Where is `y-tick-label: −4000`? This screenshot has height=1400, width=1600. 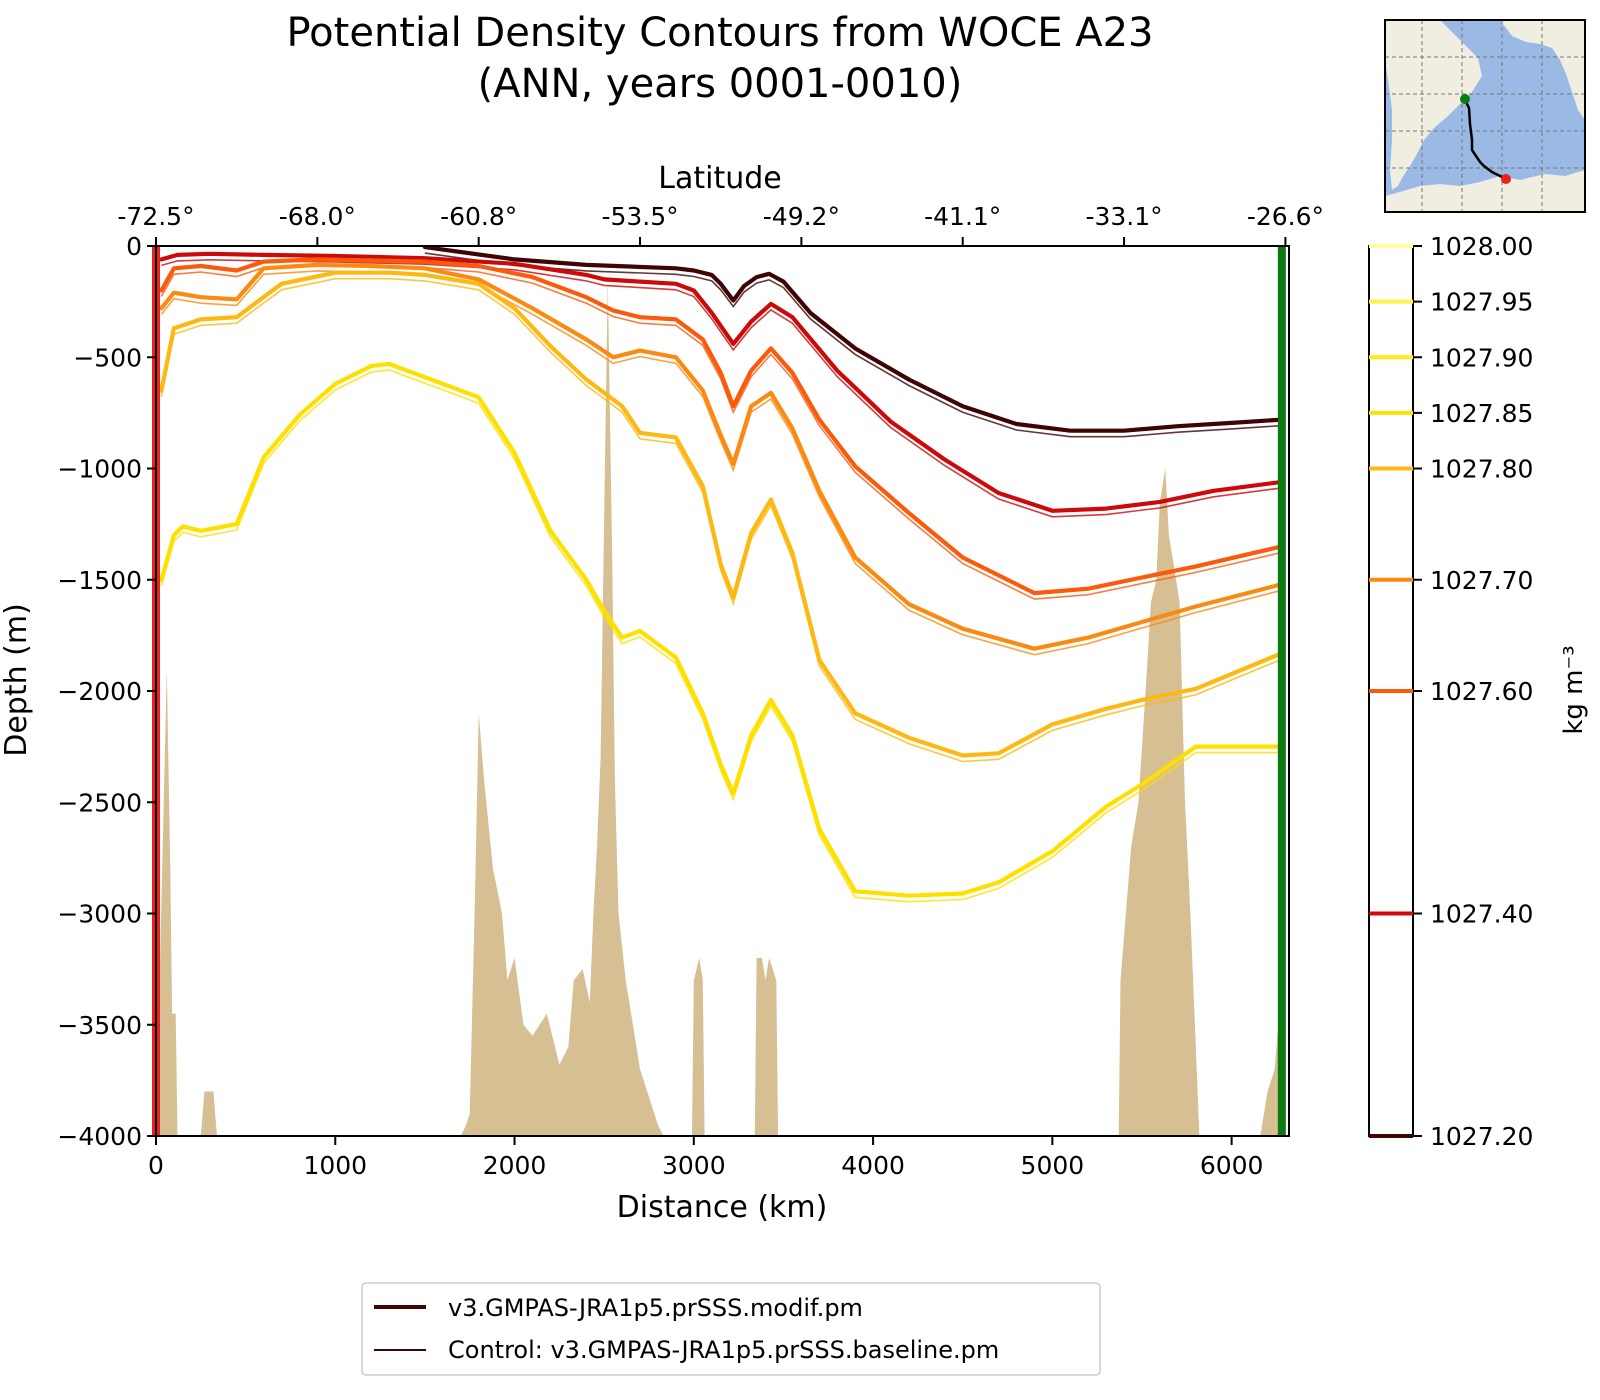 y-tick-label: −4000 is located at coordinates (99, 1136).